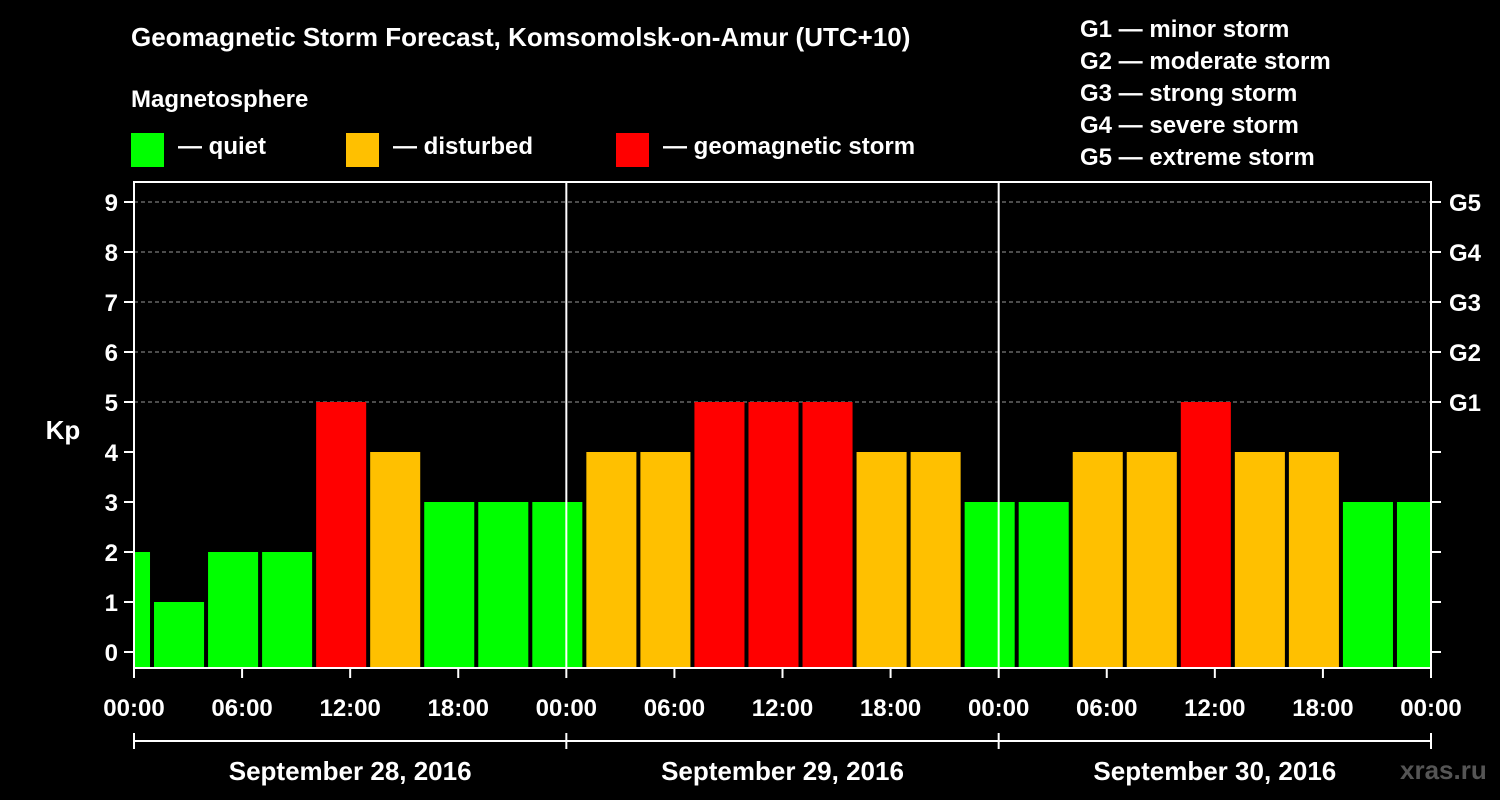 The image size is (1500, 800). I want to click on storm-scale-g3: G3 — strong storm, so click(1189, 93).